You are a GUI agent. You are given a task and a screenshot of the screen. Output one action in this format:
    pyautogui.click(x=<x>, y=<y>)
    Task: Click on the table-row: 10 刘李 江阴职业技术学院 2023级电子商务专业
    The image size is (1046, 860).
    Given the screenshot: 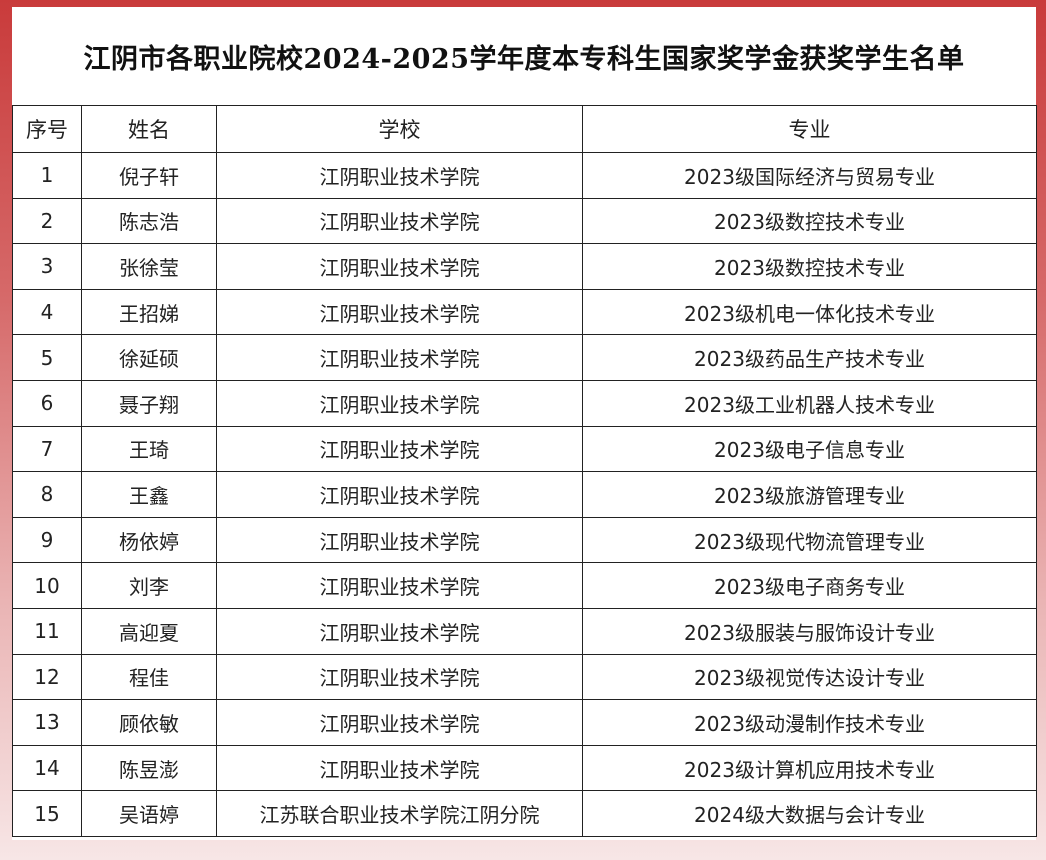 What is the action you would take?
    pyautogui.click(x=524, y=585)
    